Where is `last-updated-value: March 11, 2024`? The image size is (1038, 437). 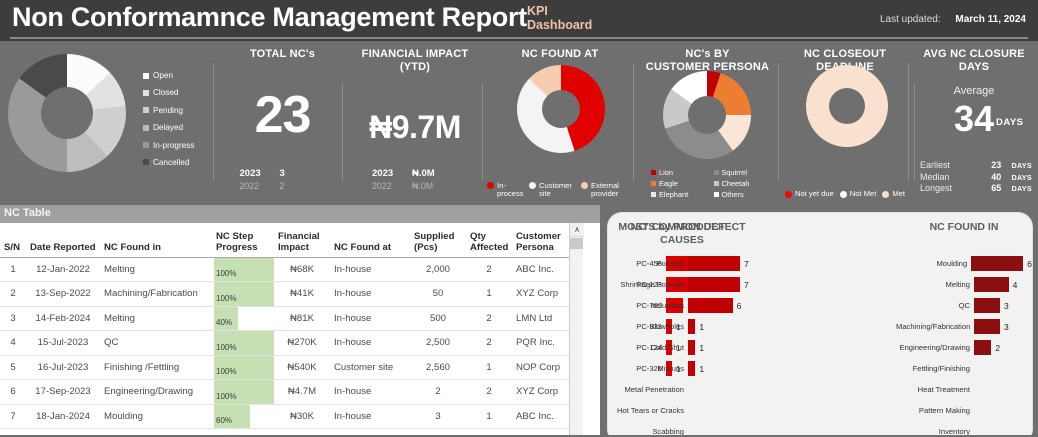
last-updated-value: March 11, 2024 is located at coordinates (990, 19).